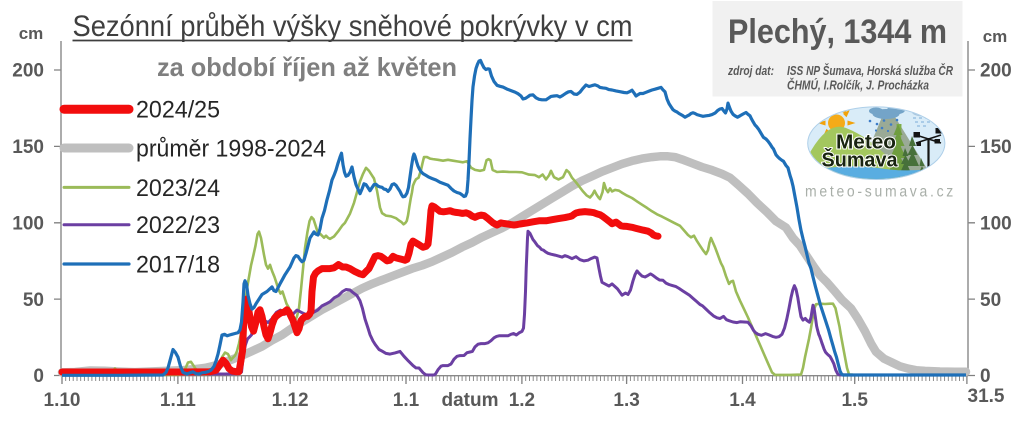 Image resolution: width=1024 pixels, height=428 pixels. Describe the element at coordinates (522, 400) in the screenshot. I see `svg-text: 1.2` at that location.